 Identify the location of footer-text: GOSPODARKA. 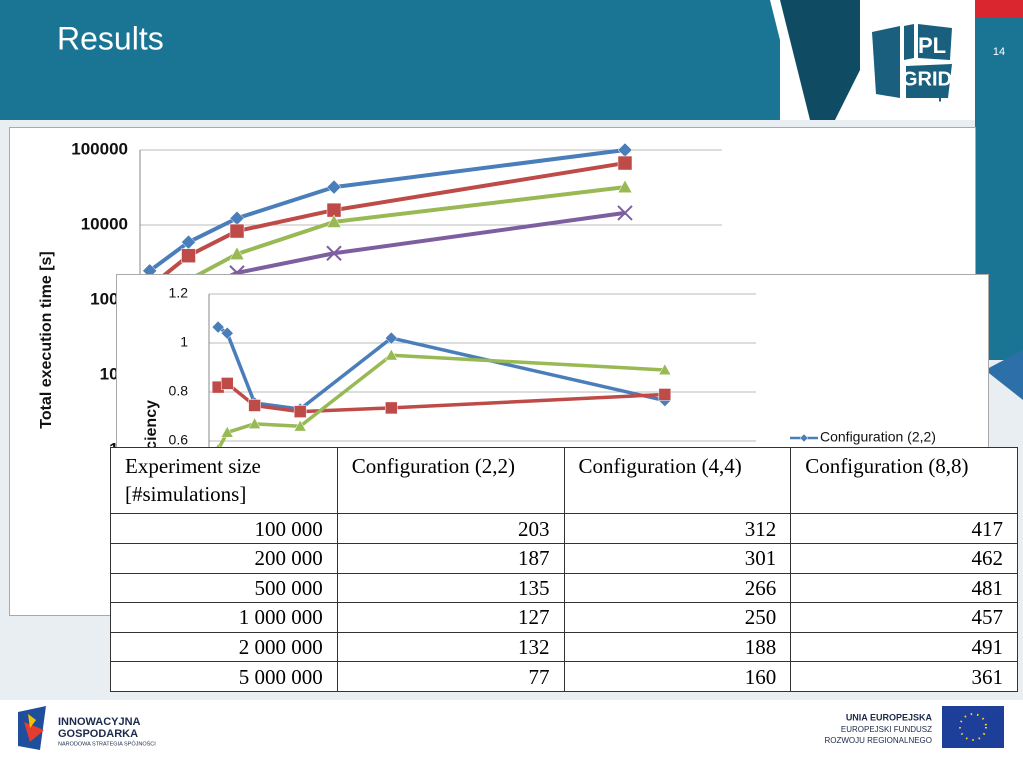
(98, 734).